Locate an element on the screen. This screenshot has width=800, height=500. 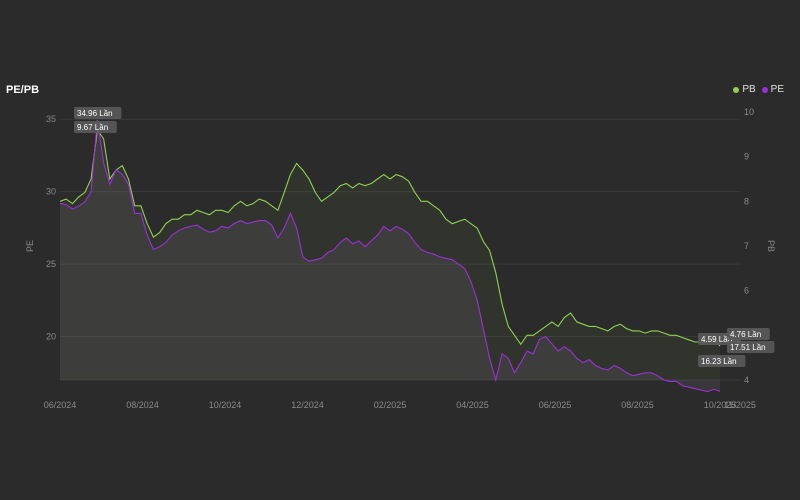
x-tick-label: 06/2025 is located at coordinates (555, 405).